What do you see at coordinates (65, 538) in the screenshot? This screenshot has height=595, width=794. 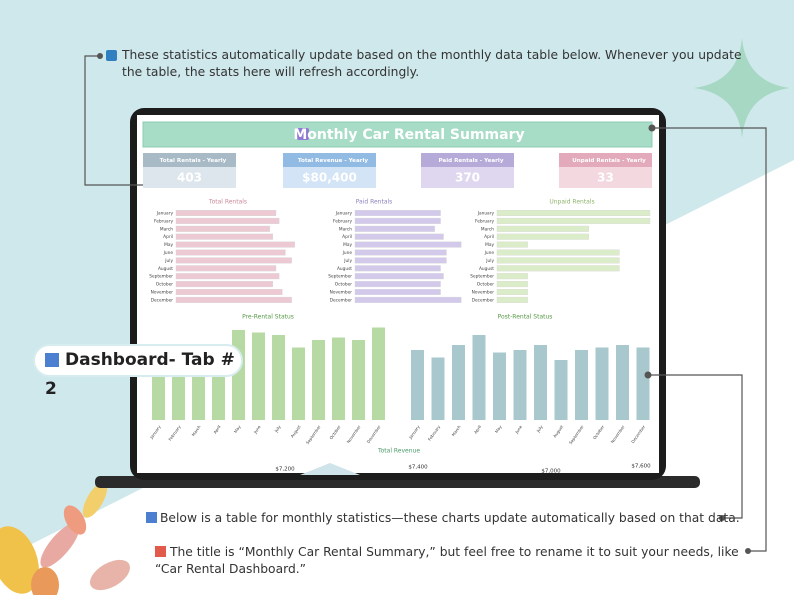 I see `leaves` at bounding box center [65, 538].